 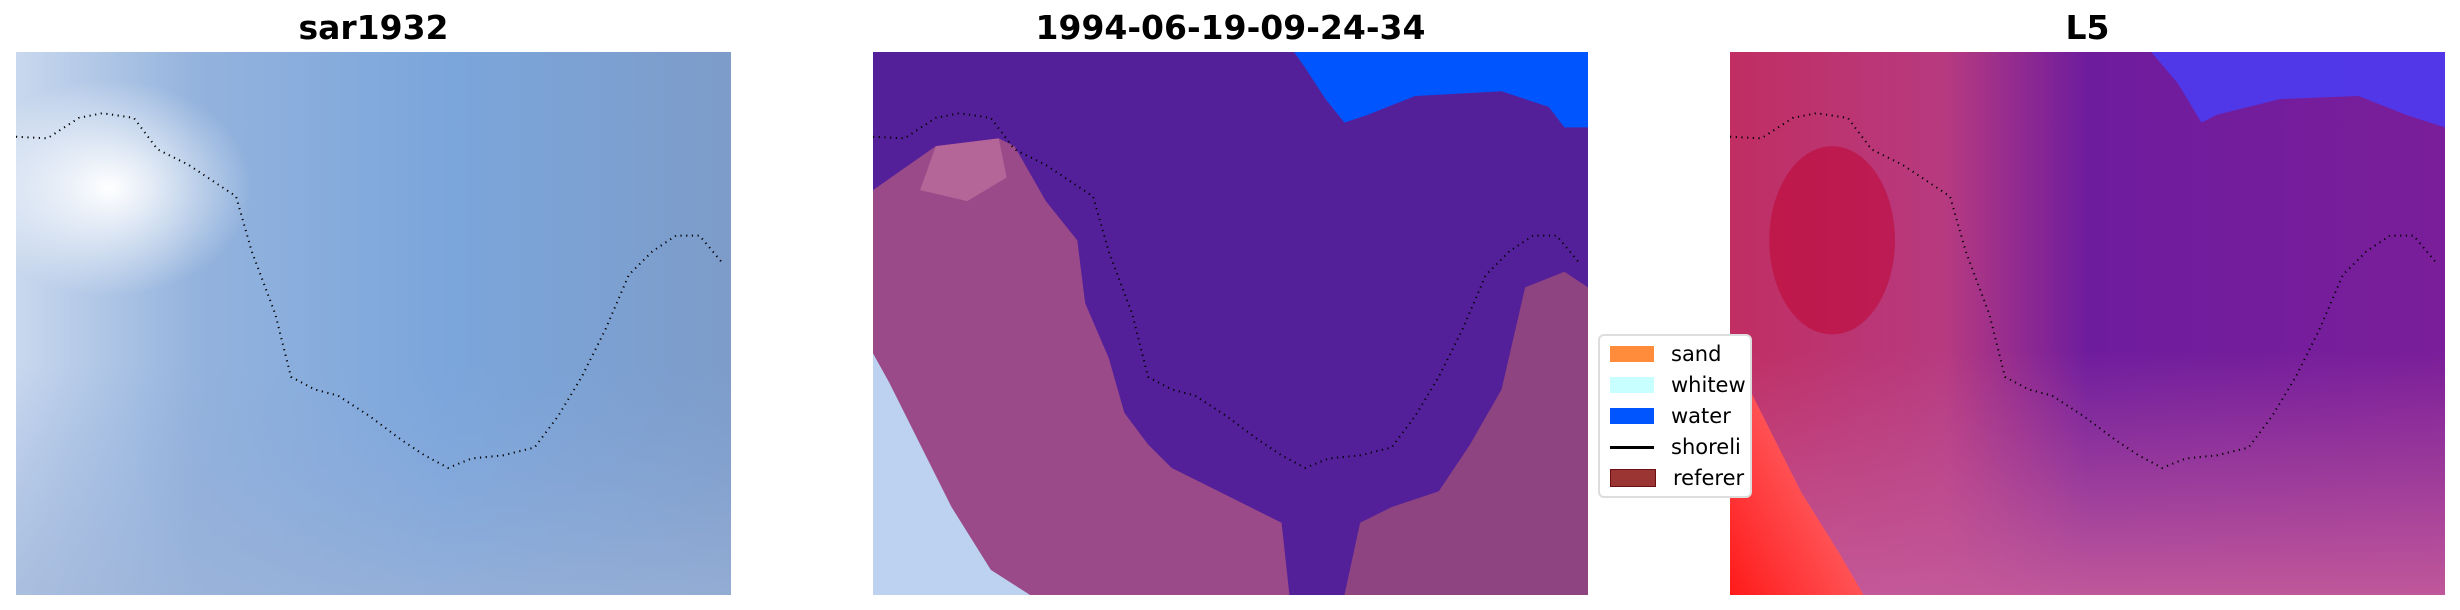 I want to click on class-water, so click(x=1441, y=90).